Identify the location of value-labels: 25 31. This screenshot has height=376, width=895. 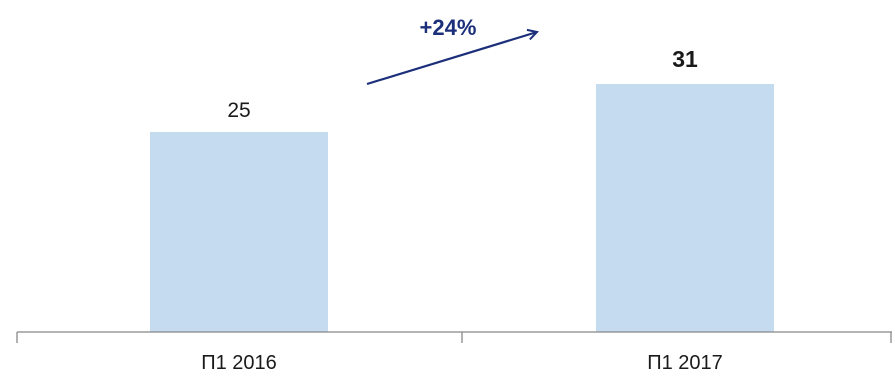
(462, 84).